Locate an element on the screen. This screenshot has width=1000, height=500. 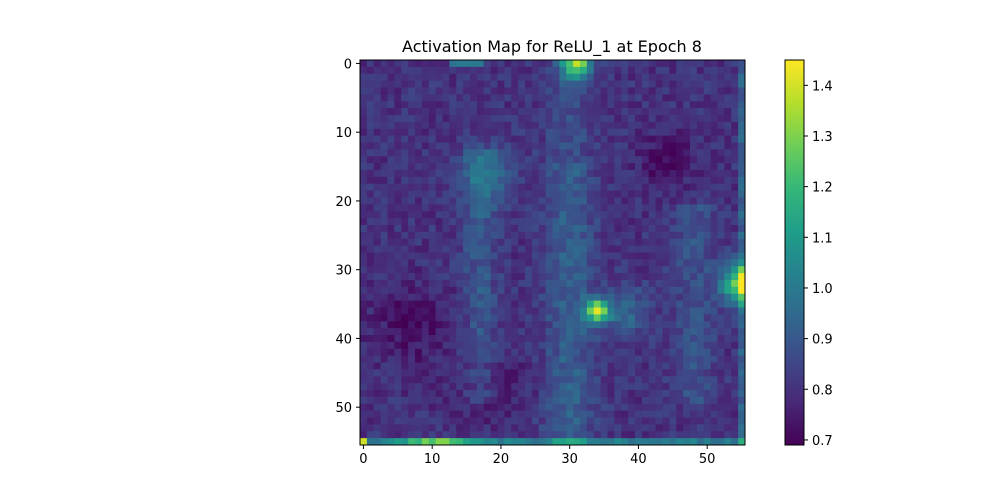
x-axis: 0 10 20 30 40 50 is located at coordinates (537, 456).